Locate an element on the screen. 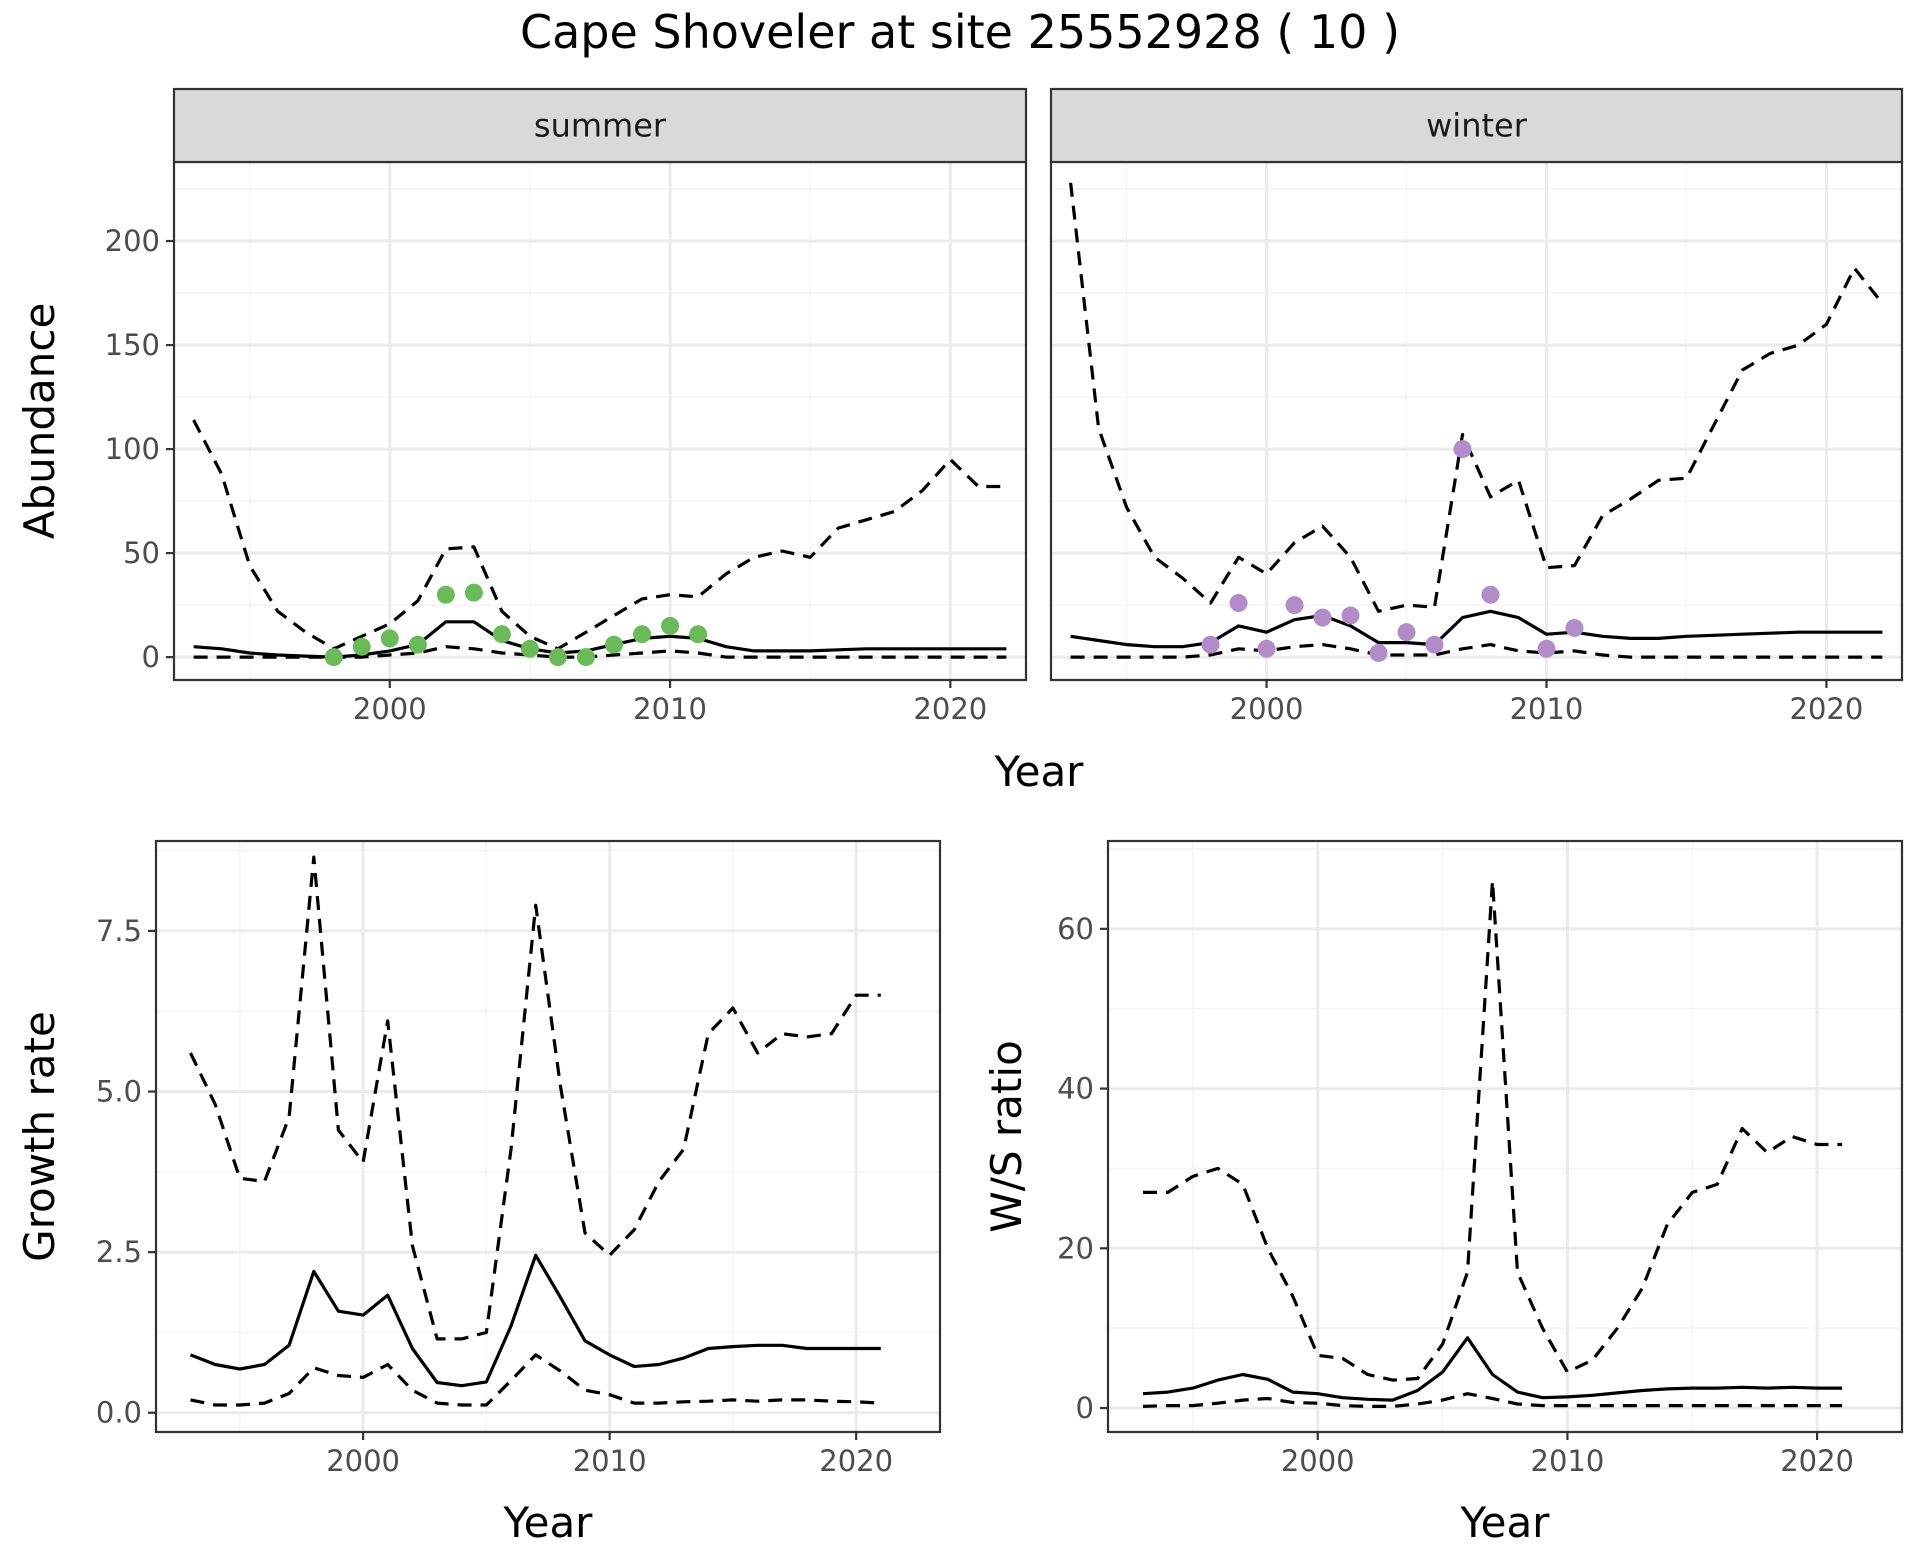 The height and width of the screenshot is (1560, 1920). y-tick-label: 100 is located at coordinates (132, 449).